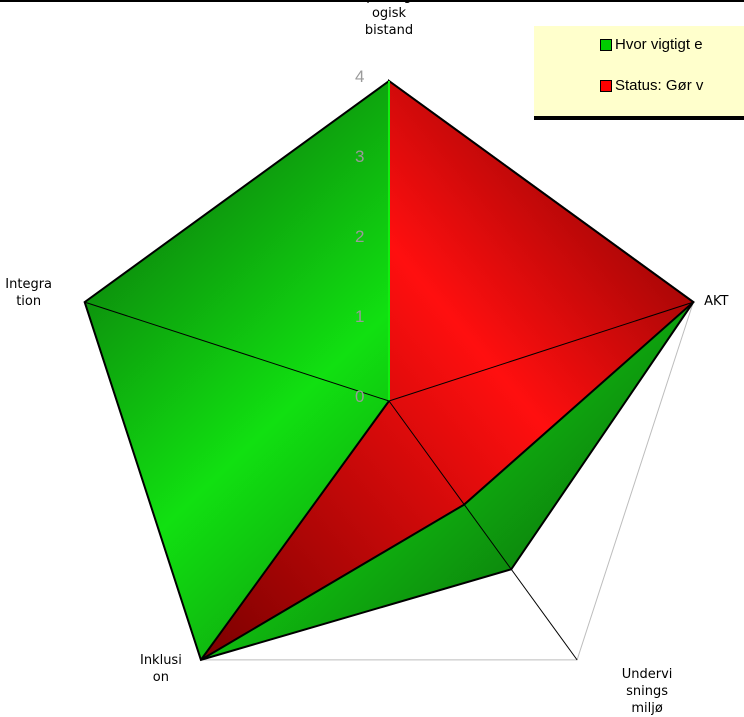  I want to click on tick-label-1: 1, so click(360, 316).